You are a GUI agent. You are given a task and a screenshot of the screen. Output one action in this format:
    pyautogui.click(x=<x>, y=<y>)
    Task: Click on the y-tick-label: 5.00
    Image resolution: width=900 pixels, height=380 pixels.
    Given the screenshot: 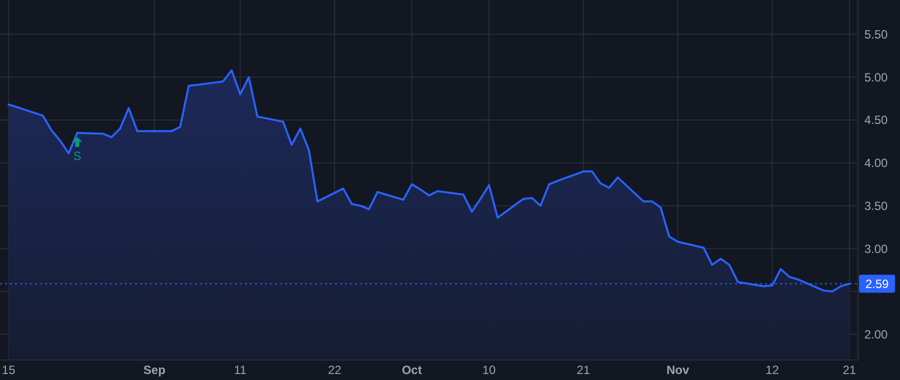 What is the action you would take?
    pyautogui.click(x=876, y=77)
    